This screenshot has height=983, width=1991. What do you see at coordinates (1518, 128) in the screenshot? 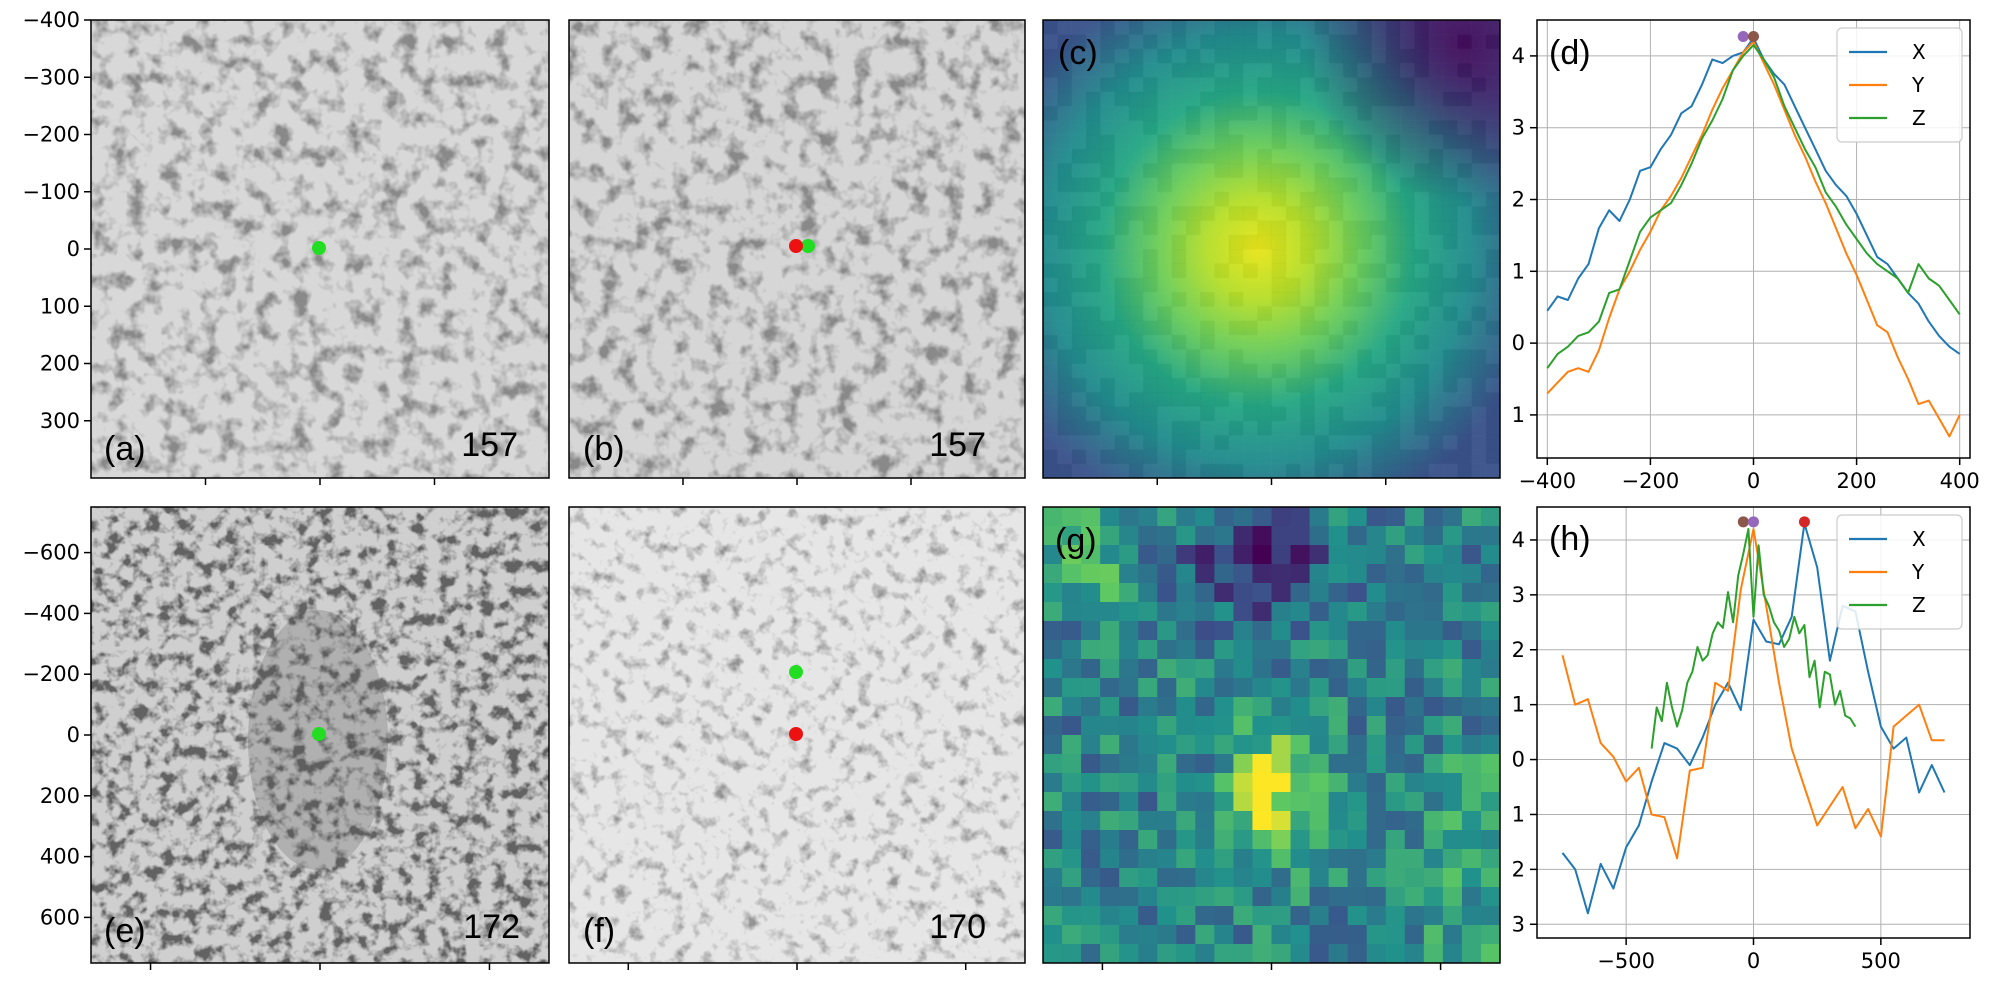
I see `ytick-label: 3` at bounding box center [1518, 128].